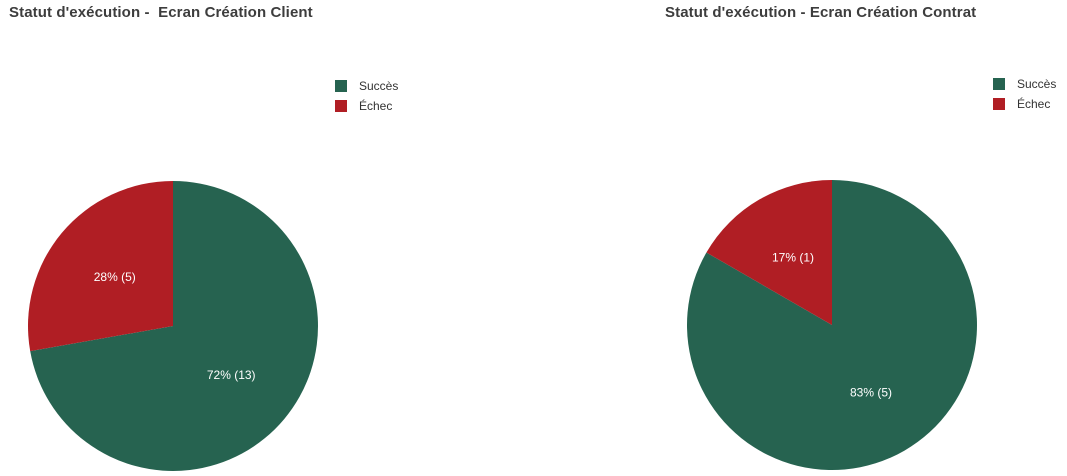 Image resolution: width=1067 pixels, height=476 pixels. What do you see at coordinates (871, 393) in the screenshot?
I see `slice-data-label: 83% (5)` at bounding box center [871, 393].